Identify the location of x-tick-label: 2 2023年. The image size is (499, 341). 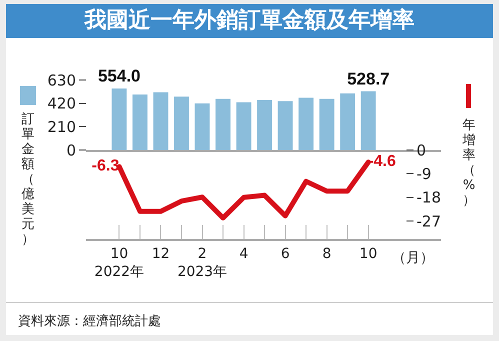
(202, 263).